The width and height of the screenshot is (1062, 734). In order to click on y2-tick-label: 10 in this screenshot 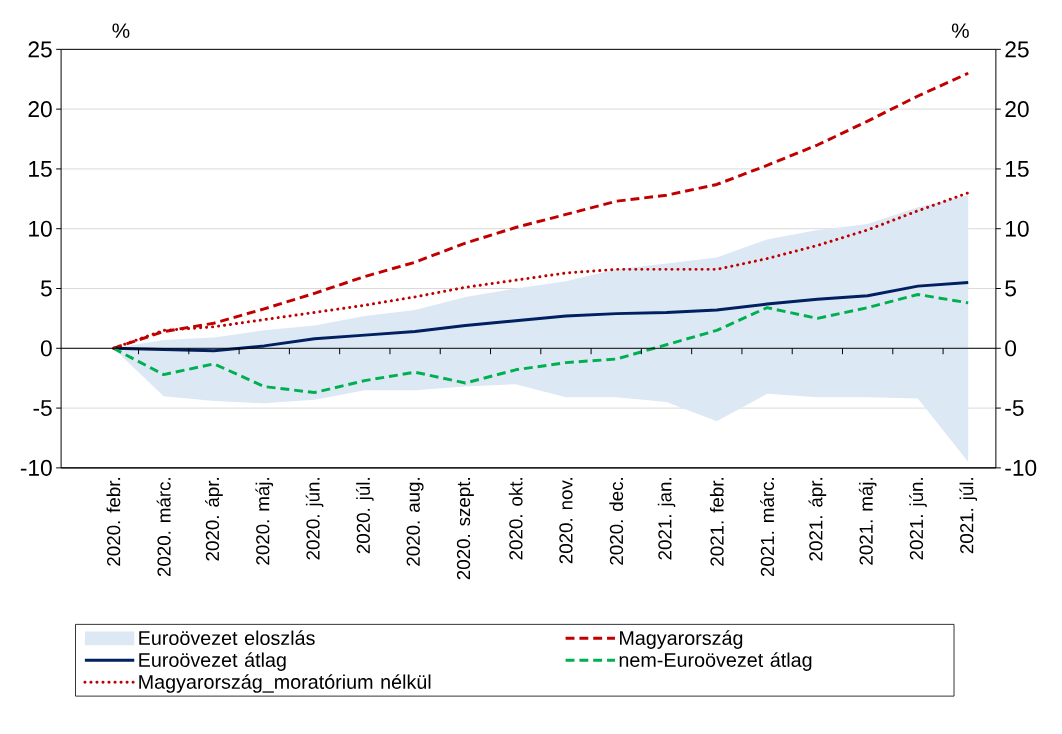, I will do `click(1017, 228)`.